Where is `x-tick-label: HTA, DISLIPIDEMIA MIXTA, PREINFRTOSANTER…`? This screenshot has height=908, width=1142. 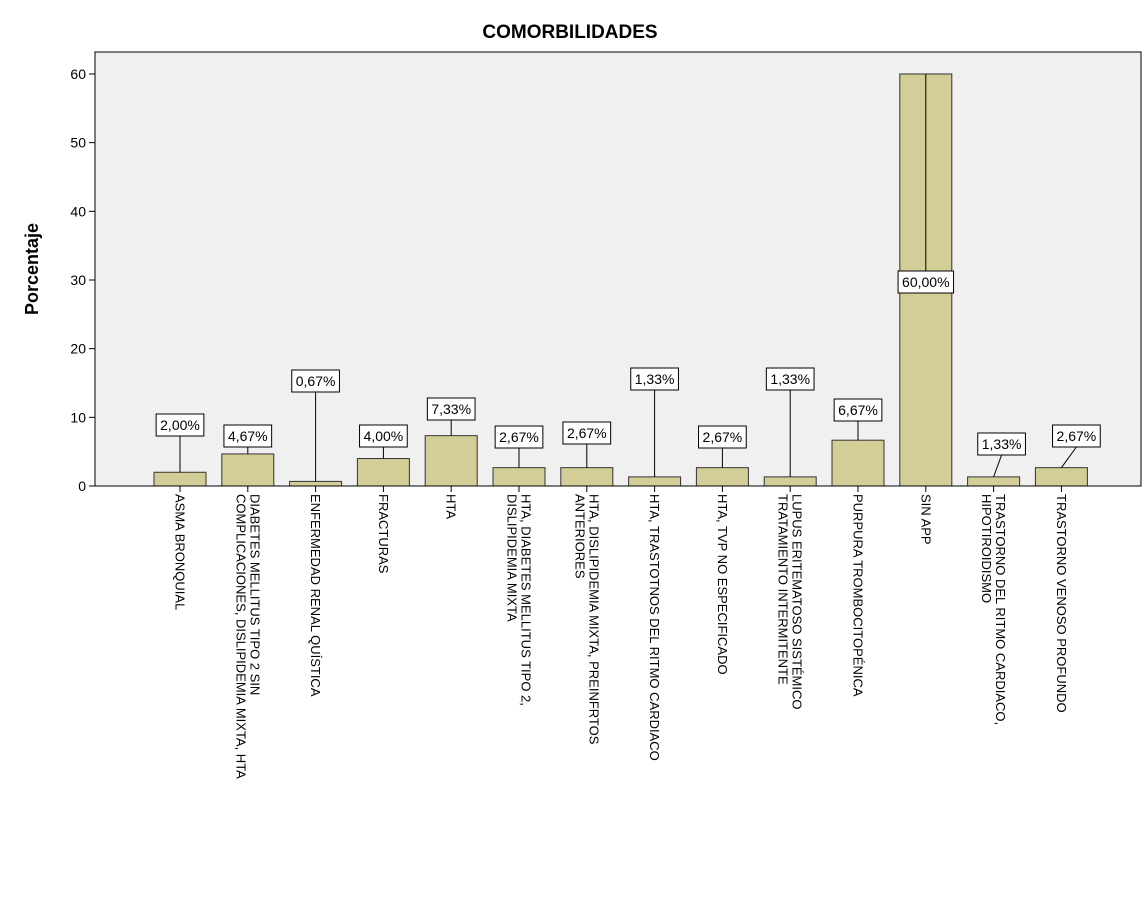
x-tick-label: HTA, DISLIPIDEMIA MIXTA, PREINFRTOSANTER… is located at coordinates (586, 619).